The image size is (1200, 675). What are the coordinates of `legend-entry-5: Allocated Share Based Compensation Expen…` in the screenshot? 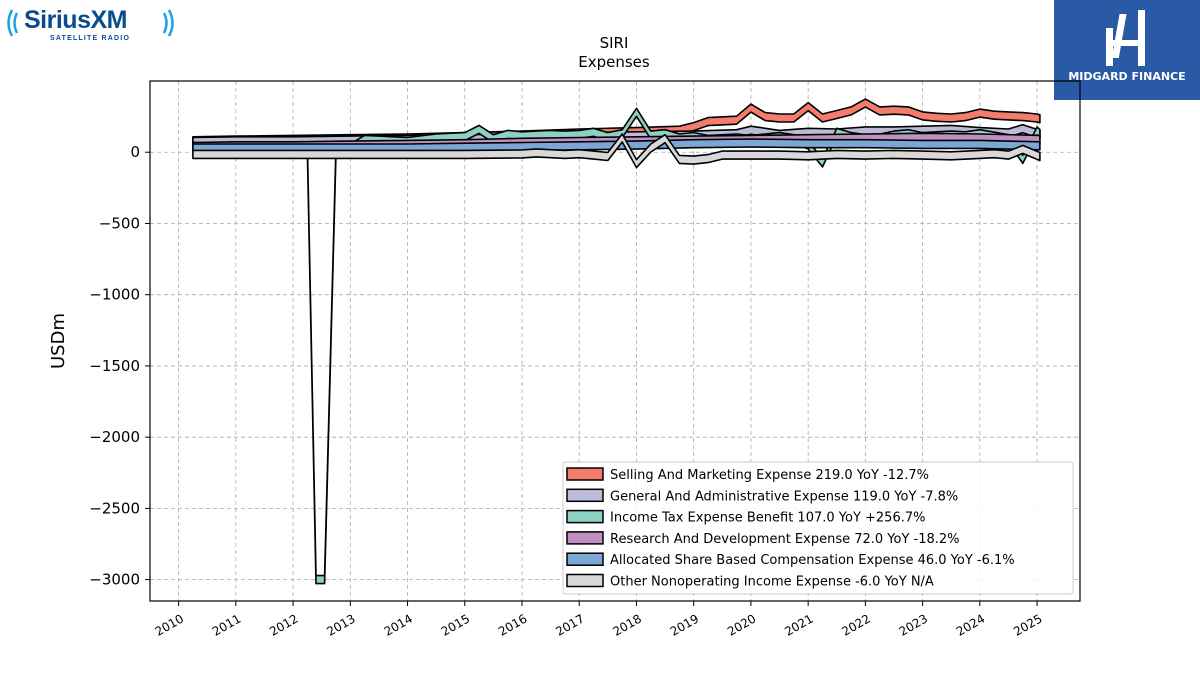 It's located at (812, 560).